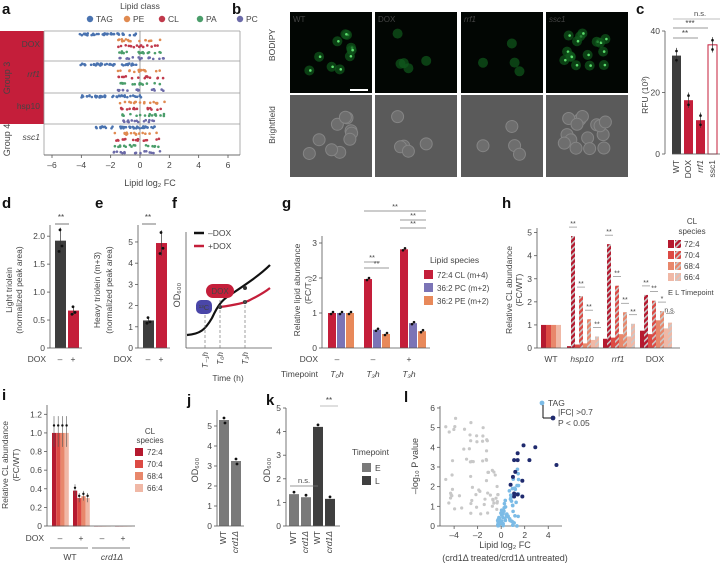 The width and height of the screenshot is (722, 568). I want to click on image-label-dox: DOX, so click(387, 19).